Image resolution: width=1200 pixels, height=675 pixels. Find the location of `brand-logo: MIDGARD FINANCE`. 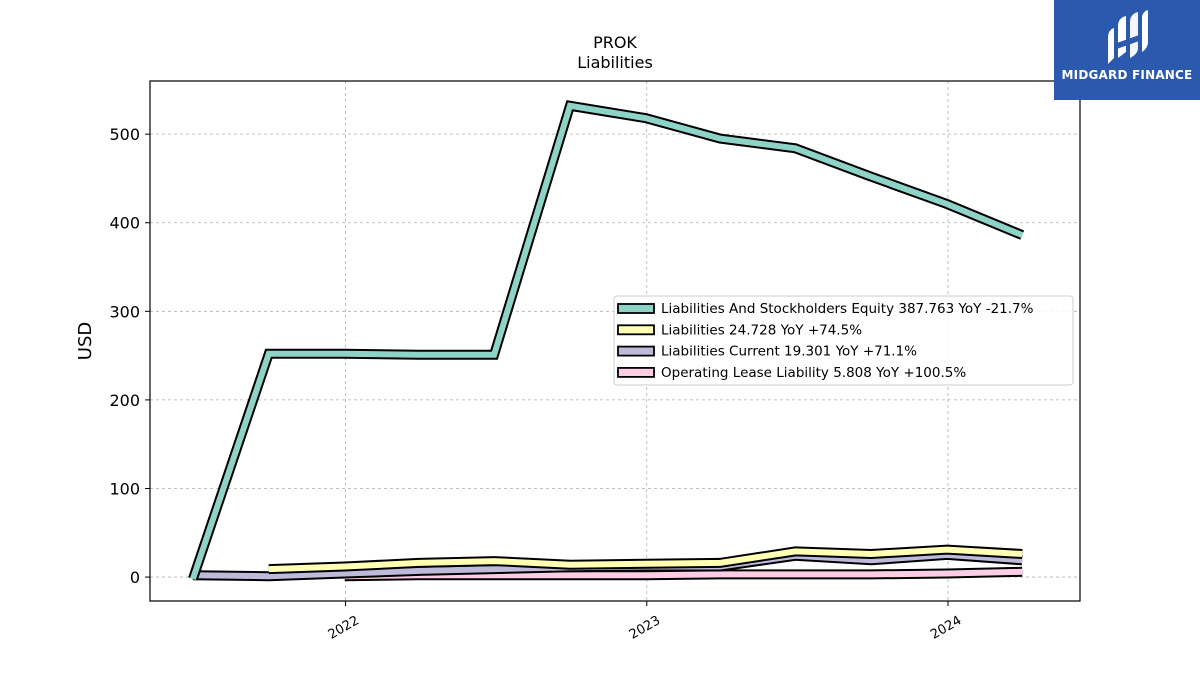

brand-logo: MIDGARD FINANCE is located at coordinates (1127, 50).